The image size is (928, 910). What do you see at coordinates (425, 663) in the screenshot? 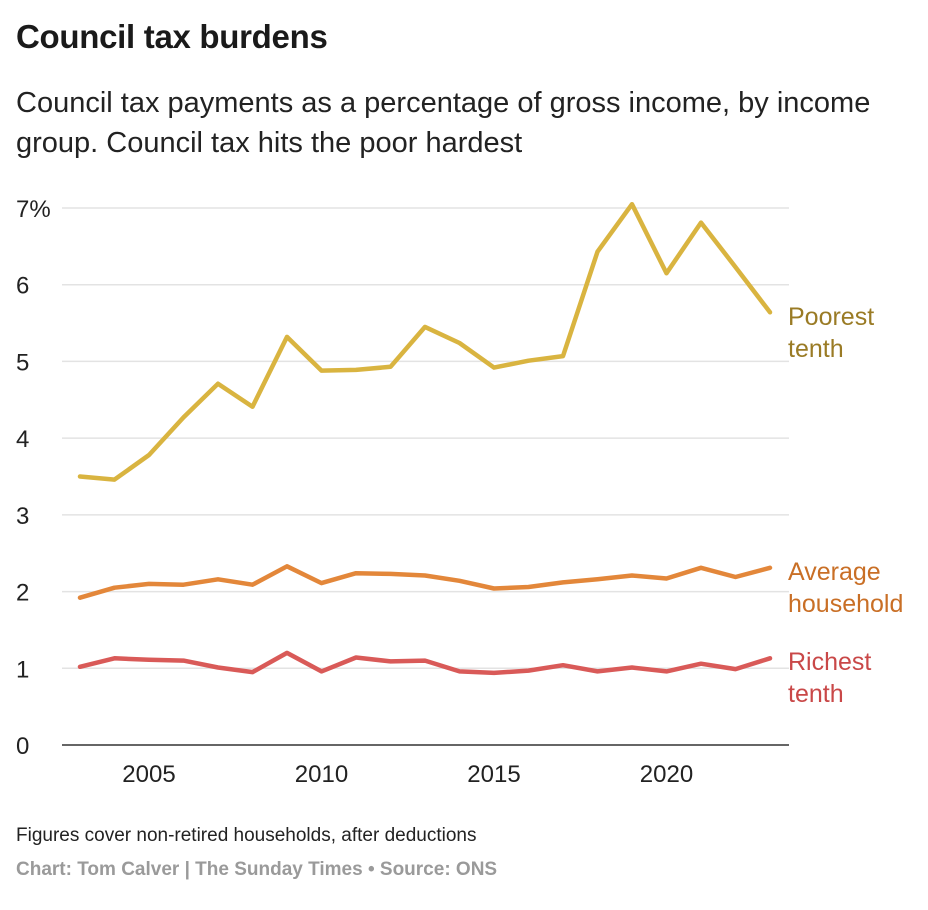
I see `series-line-richest-tenth` at bounding box center [425, 663].